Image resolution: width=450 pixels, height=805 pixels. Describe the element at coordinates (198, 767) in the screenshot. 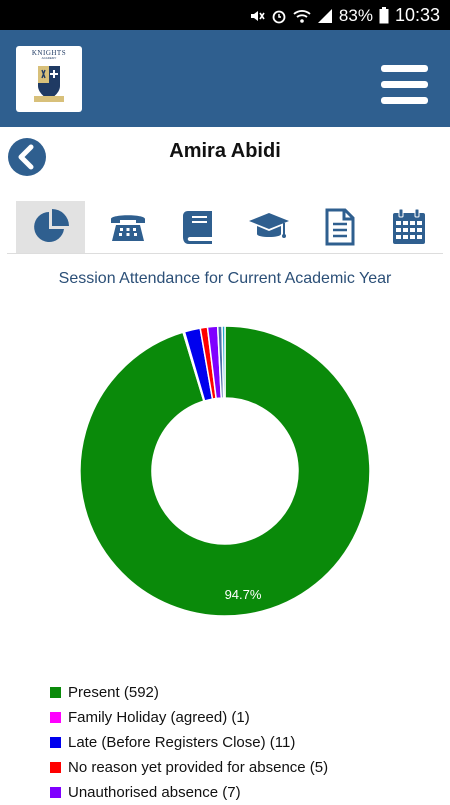

I see `legend-label: No reason yet provided for absence (5)` at that location.